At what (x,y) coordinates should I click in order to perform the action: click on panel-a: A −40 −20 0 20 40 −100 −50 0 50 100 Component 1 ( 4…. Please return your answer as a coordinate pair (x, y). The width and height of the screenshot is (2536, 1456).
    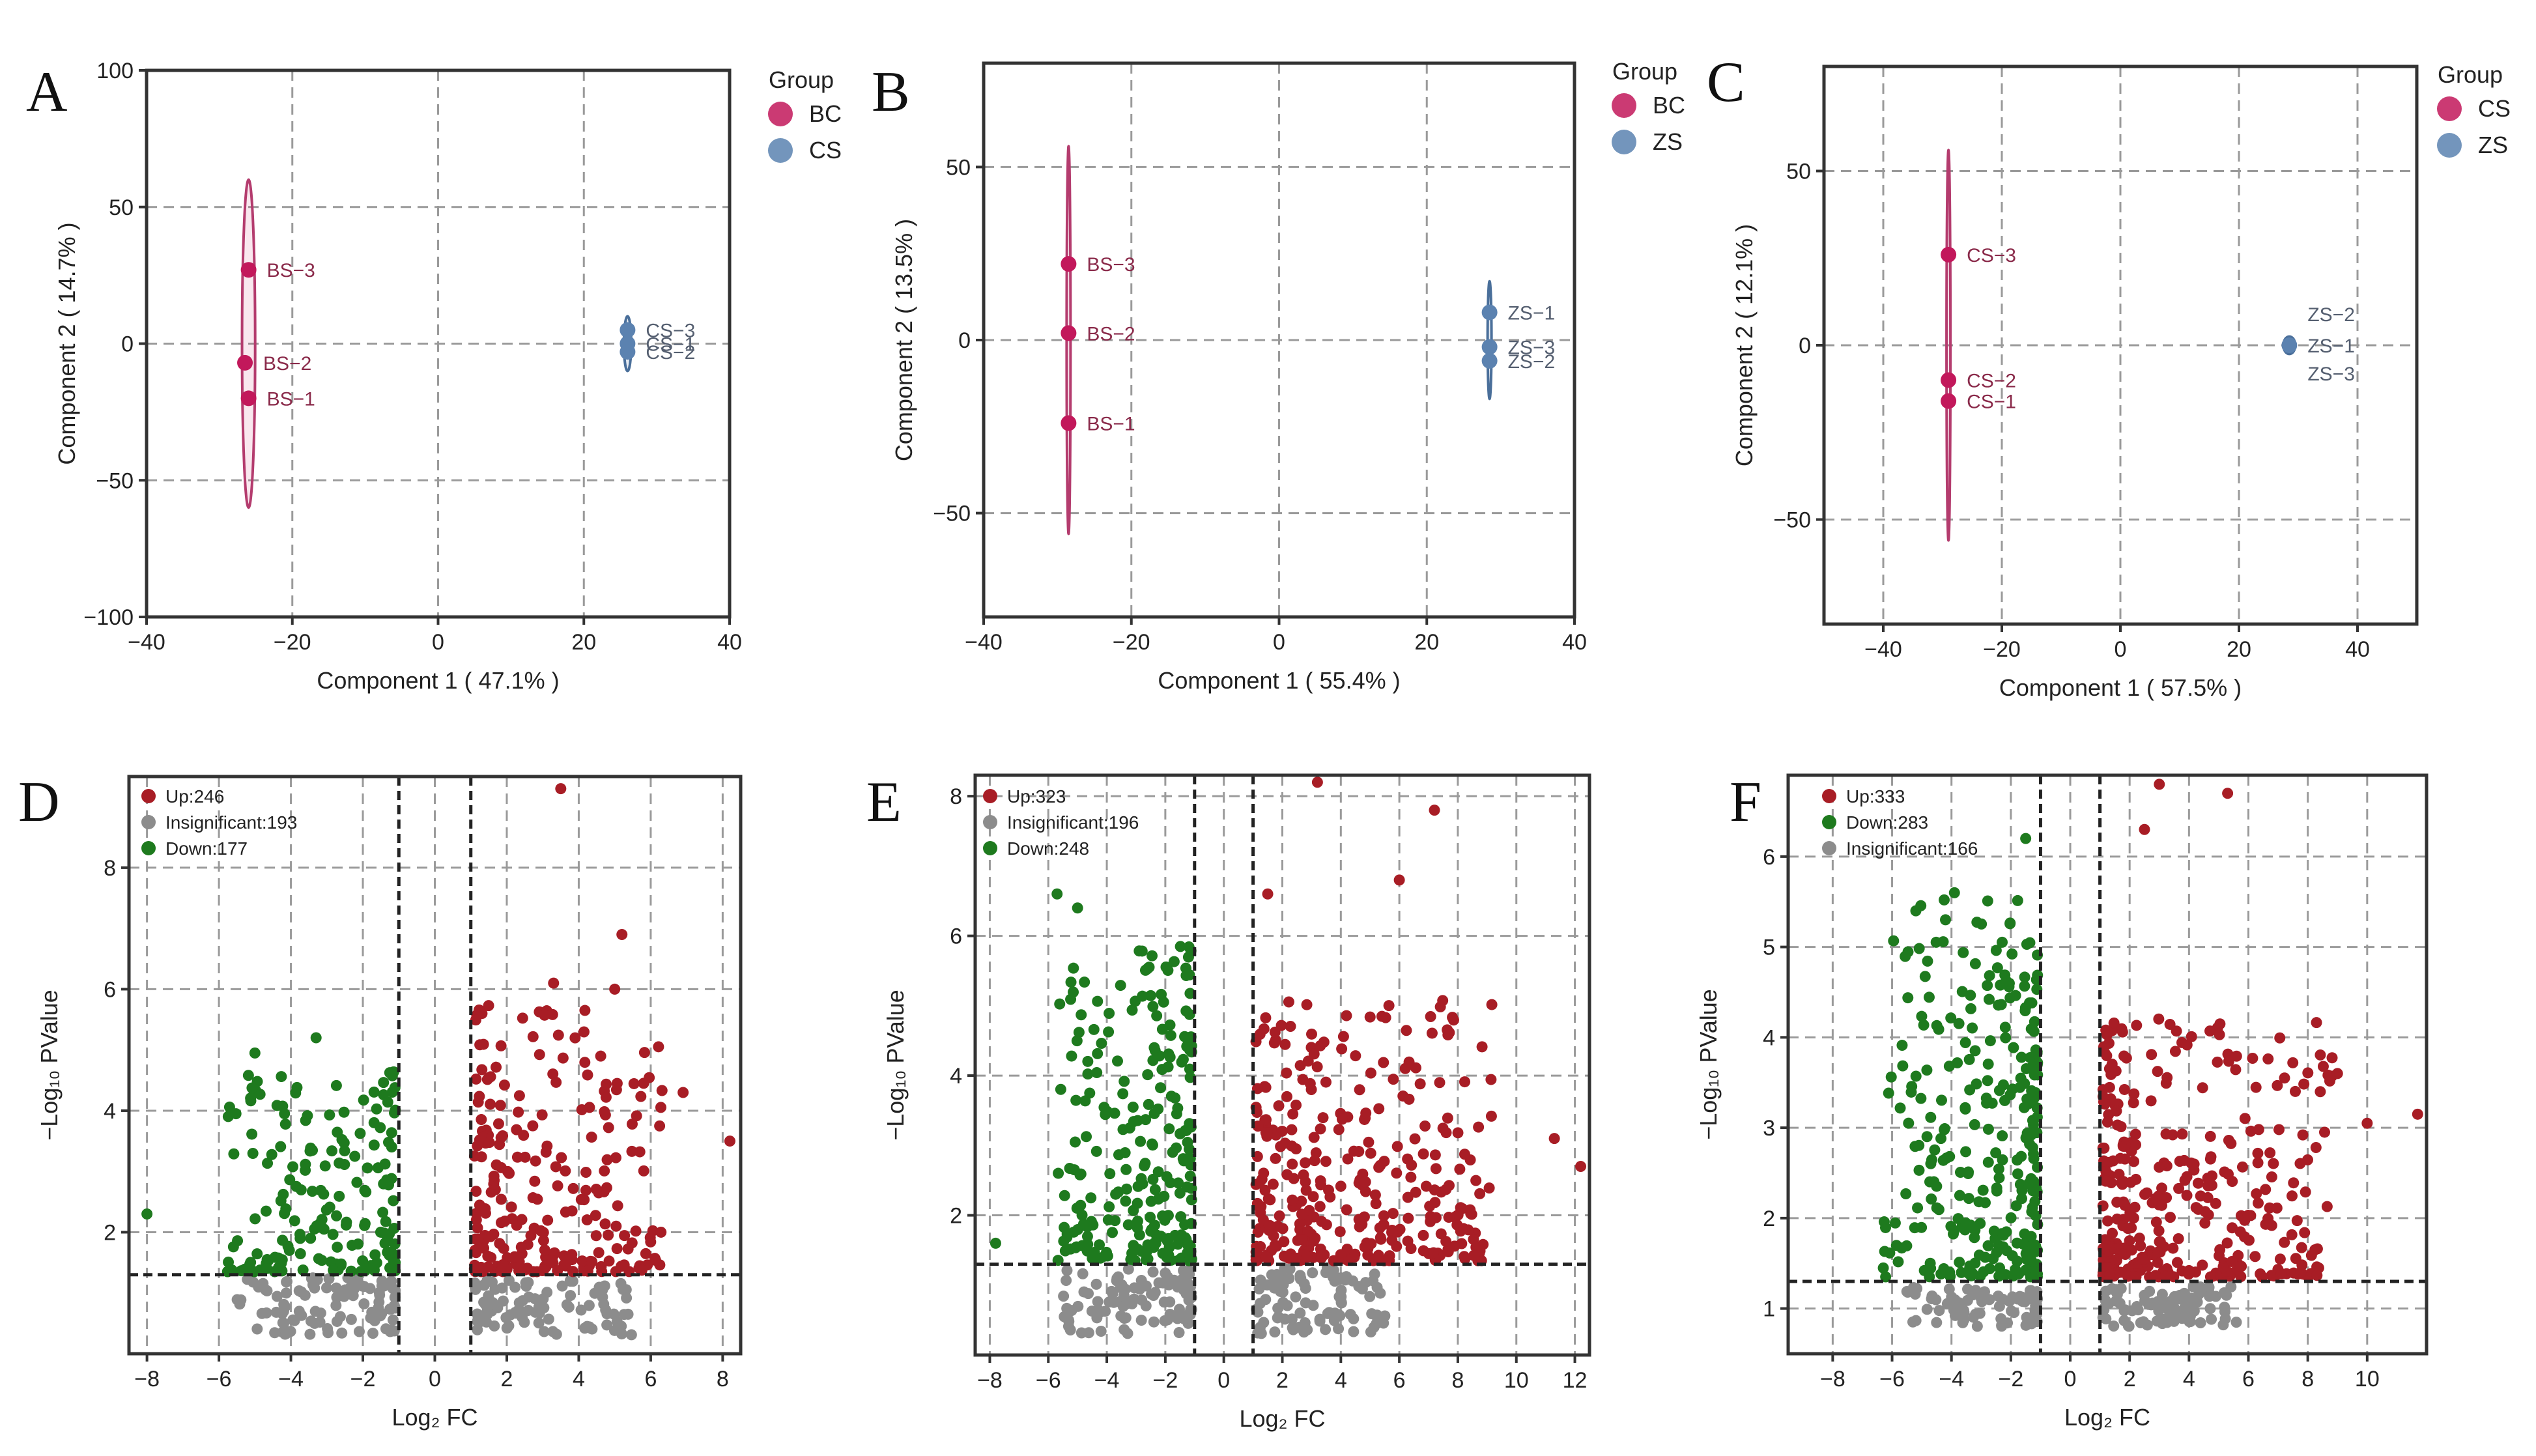
    Looking at the image, I should click on (434, 376).